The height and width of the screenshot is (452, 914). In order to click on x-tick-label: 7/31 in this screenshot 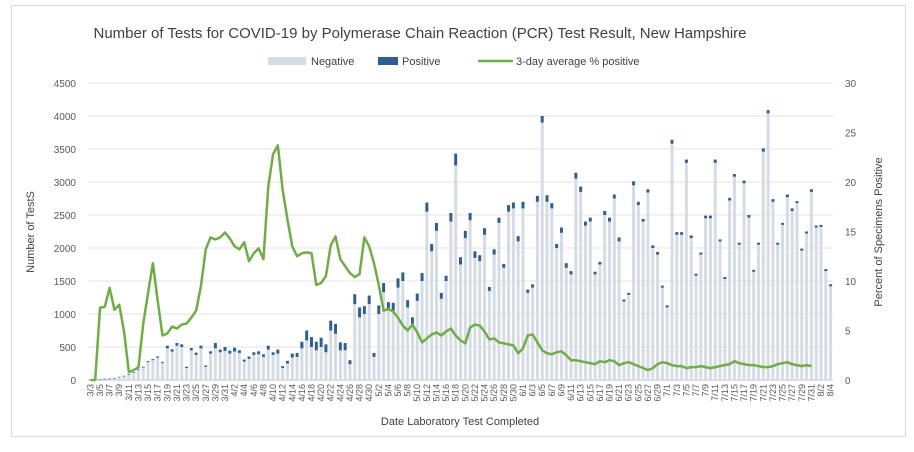, I will do `click(811, 393)`.